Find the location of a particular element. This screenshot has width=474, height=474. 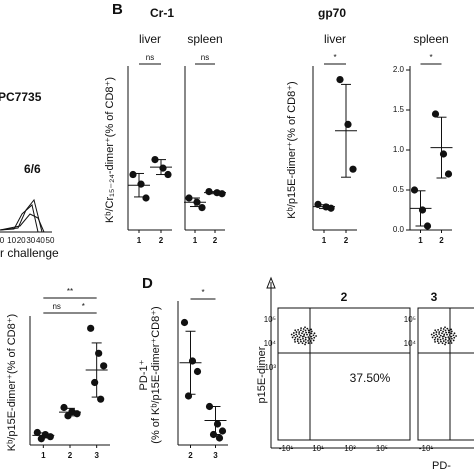

x-tick-label: 30 is located at coordinates (30, 240).